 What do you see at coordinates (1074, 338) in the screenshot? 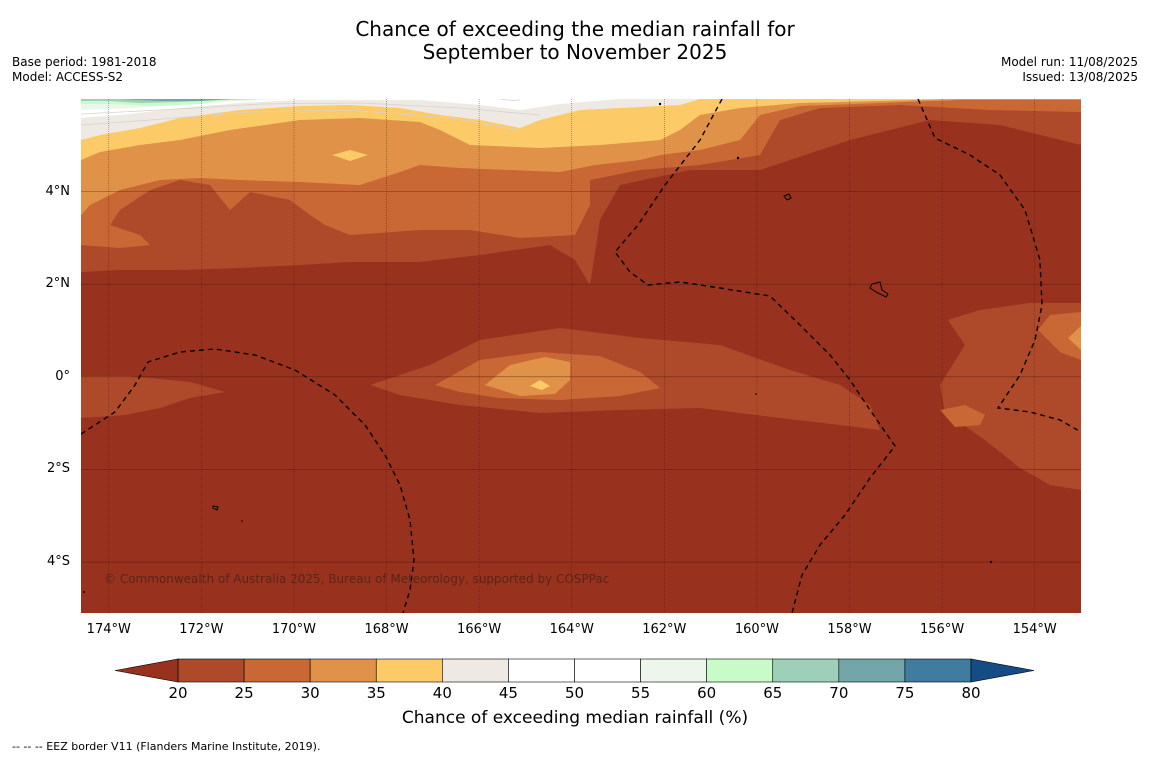
I see `contour-band-30-35-east` at bounding box center [1074, 338].